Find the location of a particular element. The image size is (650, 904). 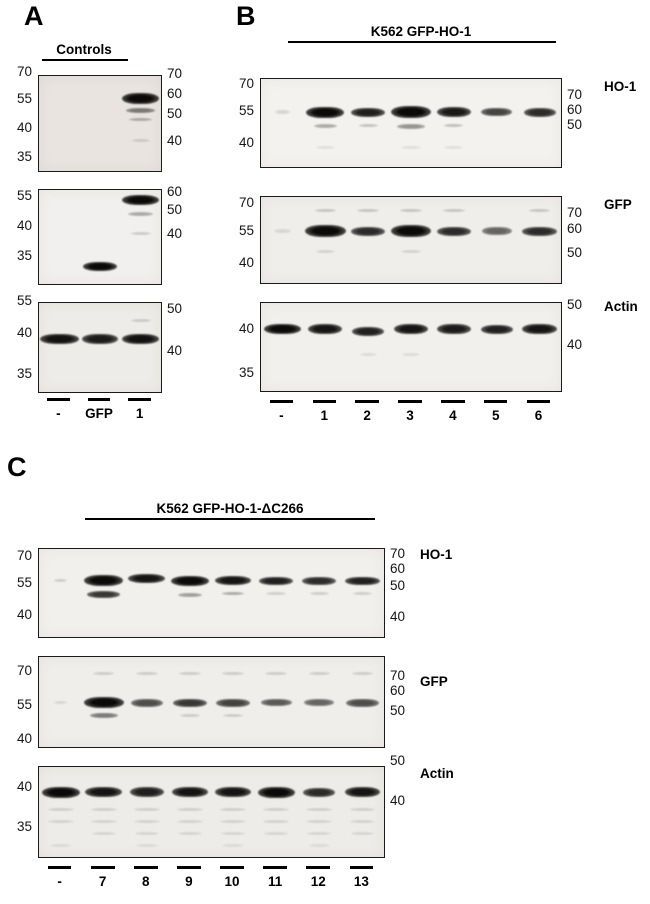

lane-label: 10 is located at coordinates (232, 881).